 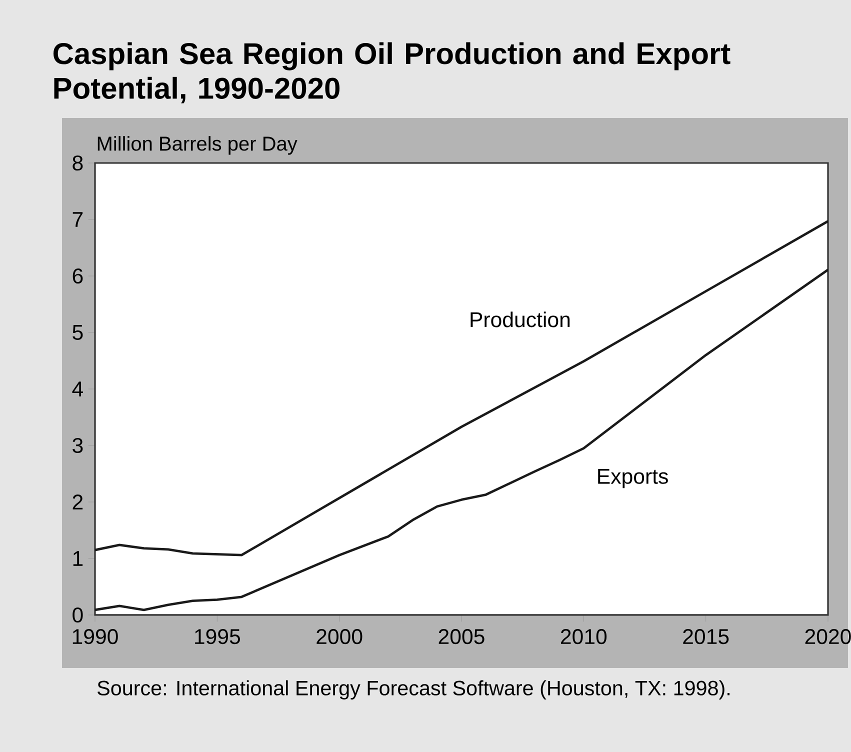 I want to click on y-tick-label: 2, so click(x=77, y=502).